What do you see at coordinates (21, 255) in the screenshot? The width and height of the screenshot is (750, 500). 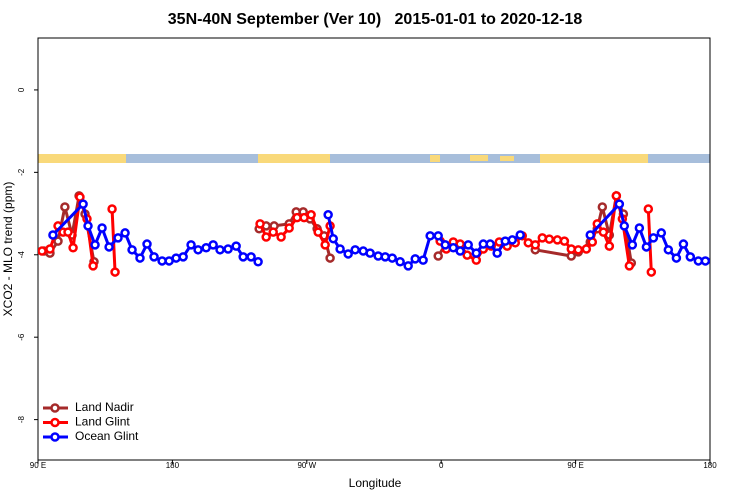 I see `y-tick-label: -4` at bounding box center [21, 255].